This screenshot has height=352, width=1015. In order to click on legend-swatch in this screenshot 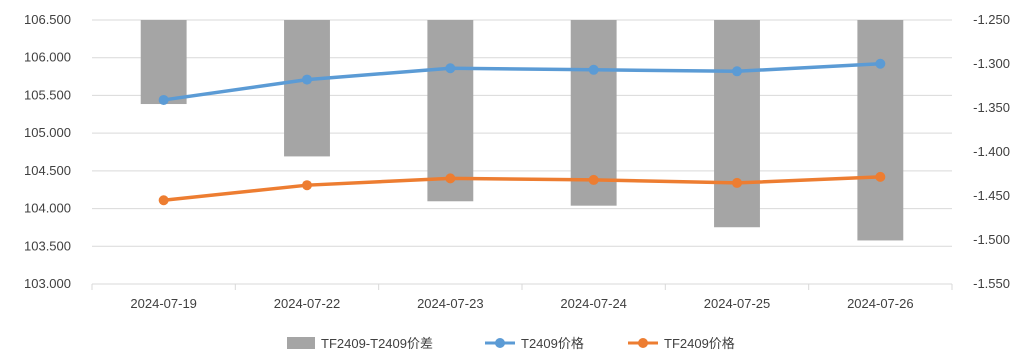, I will do `click(301, 343)`.